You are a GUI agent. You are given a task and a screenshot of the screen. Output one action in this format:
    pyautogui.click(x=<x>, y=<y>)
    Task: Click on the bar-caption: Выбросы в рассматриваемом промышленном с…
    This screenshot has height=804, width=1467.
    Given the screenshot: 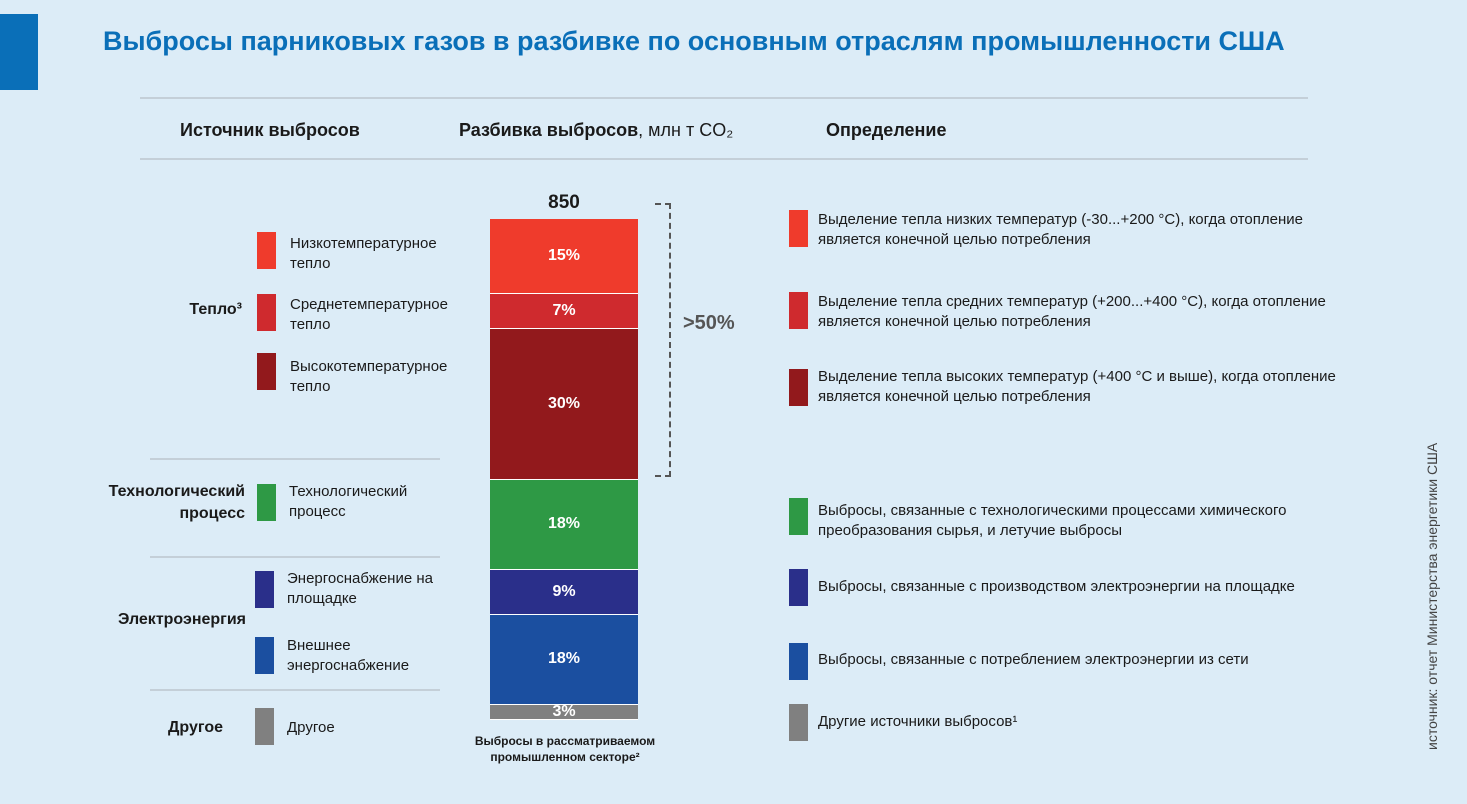 What is the action you would take?
    pyautogui.click(x=565, y=749)
    